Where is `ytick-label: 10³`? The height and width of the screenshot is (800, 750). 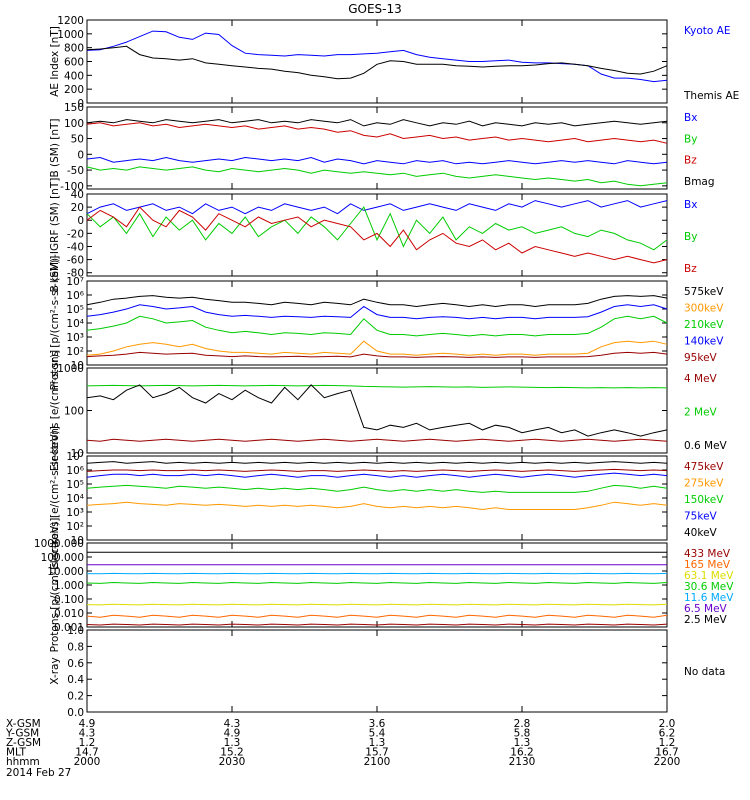
ytick-label: 10³ is located at coordinates (75, 513).